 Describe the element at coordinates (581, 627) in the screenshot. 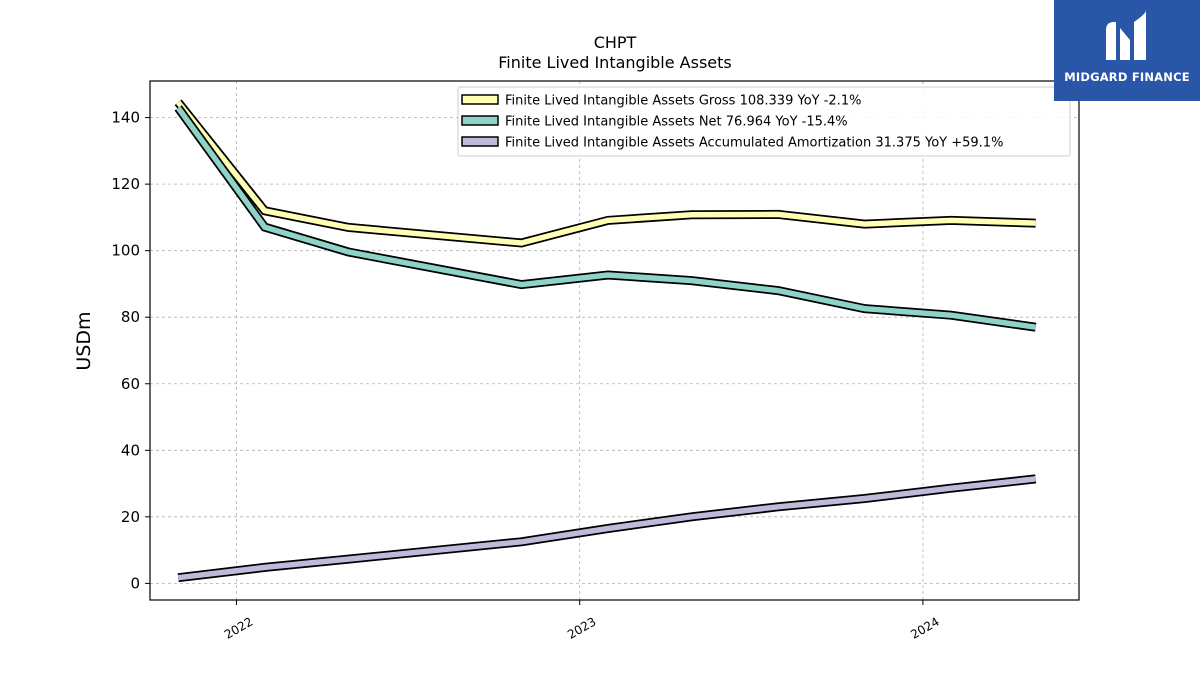

I see `x-tick-label: 2023` at that location.